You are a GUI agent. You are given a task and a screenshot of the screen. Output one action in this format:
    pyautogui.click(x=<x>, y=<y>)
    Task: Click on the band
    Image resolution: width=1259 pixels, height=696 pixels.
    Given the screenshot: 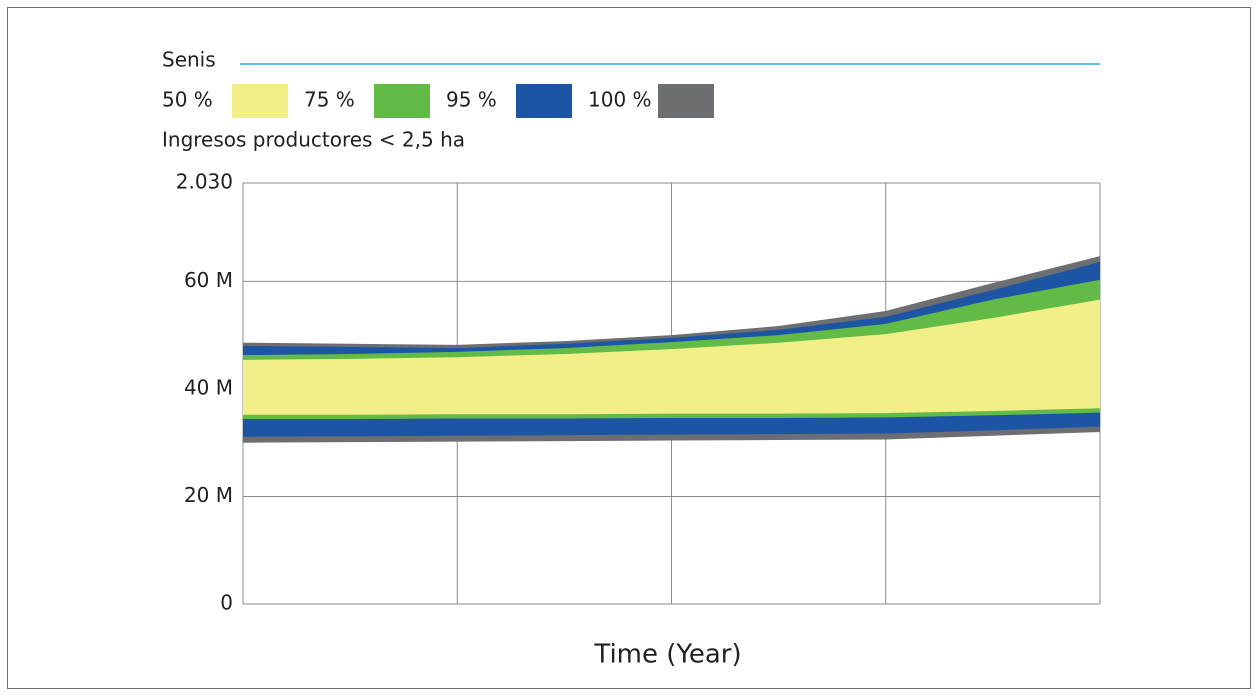 What is the action you would take?
    pyautogui.click(x=671, y=357)
    